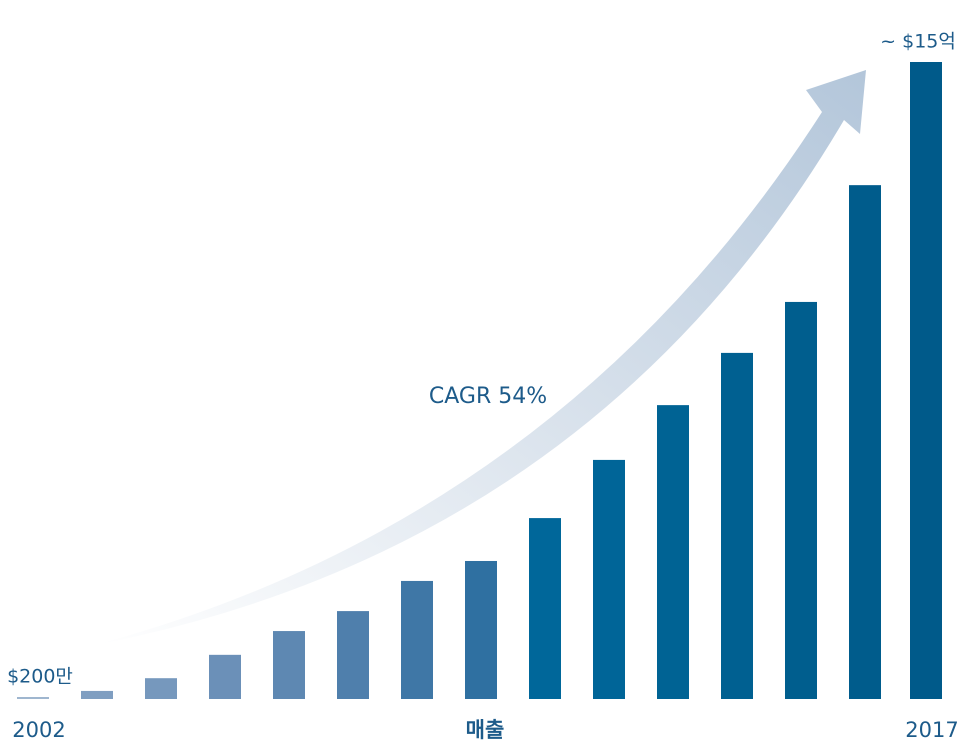 Image resolution: width=971 pixels, height=754 pixels. Describe the element at coordinates (40, 677) in the screenshot. I see `value-label: $200만` at that location.